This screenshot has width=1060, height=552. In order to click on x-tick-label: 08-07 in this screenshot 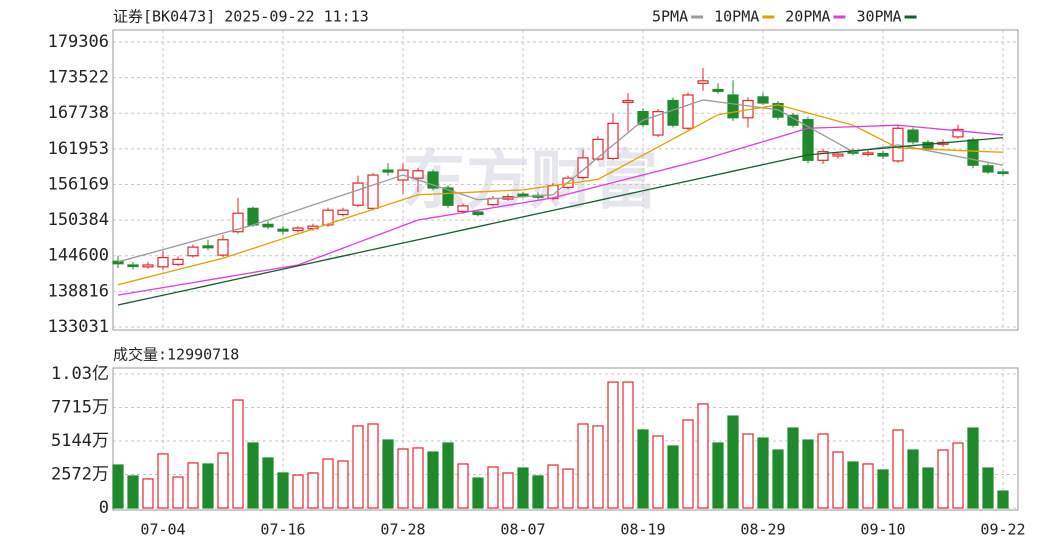, I will do `click(522, 530)`.